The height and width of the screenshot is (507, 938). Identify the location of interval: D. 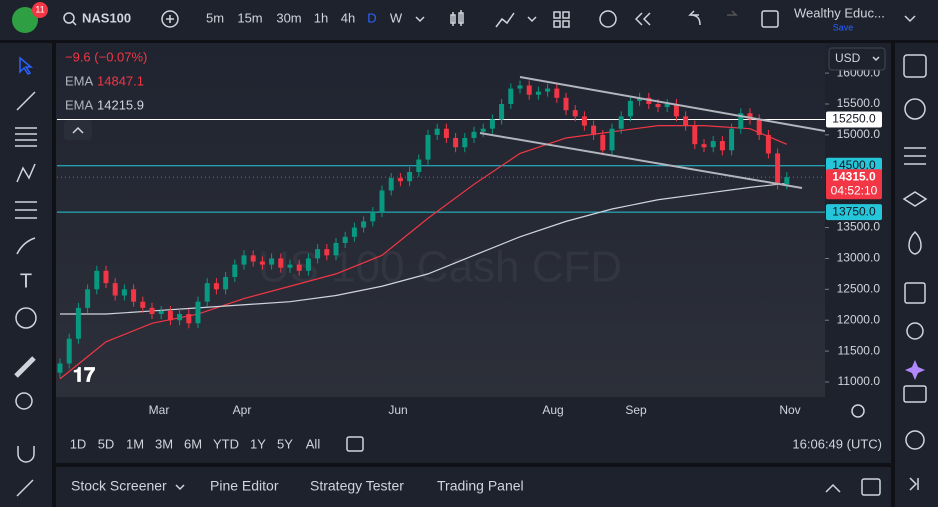
(371, 17).